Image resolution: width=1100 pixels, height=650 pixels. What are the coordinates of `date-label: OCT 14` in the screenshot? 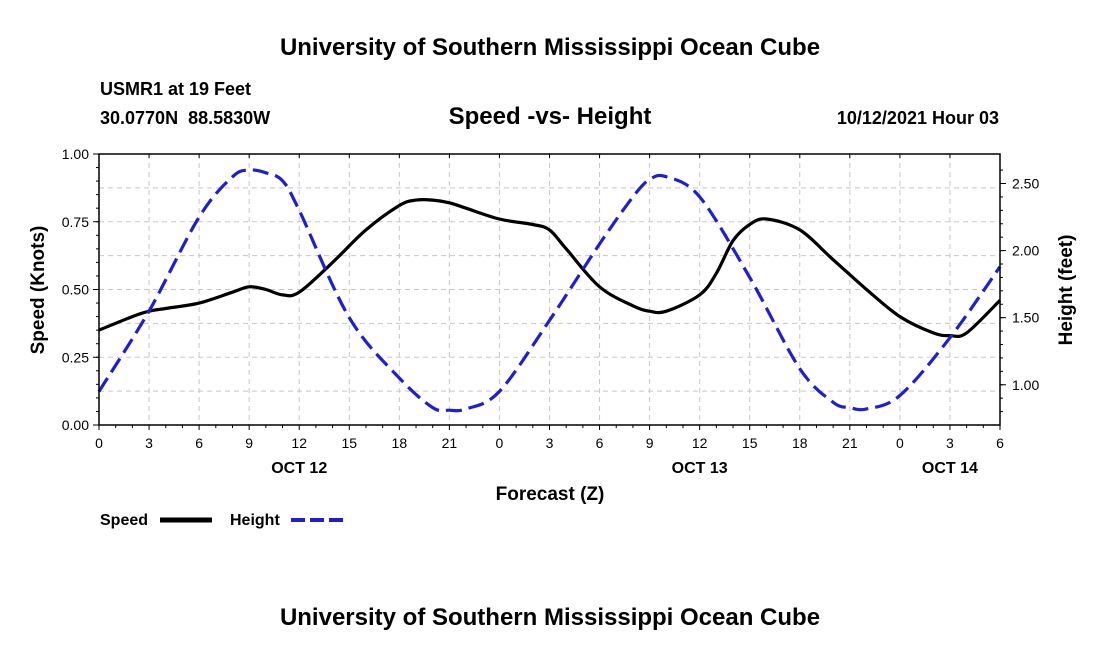 It's located at (950, 468).